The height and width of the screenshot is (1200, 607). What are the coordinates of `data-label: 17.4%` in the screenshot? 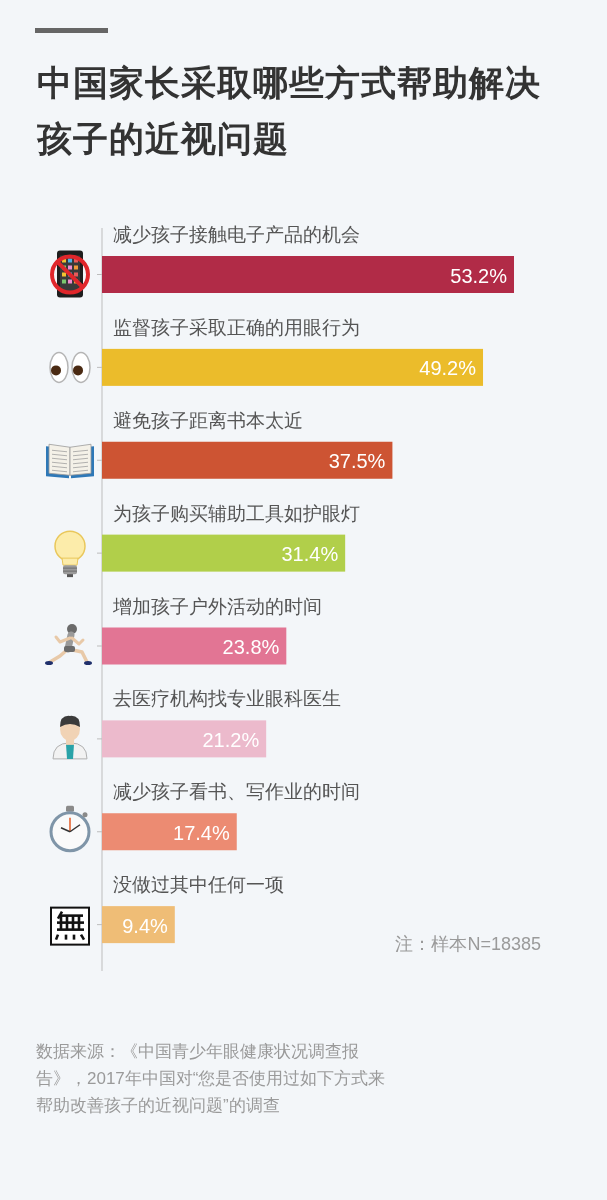 It's located at (201, 832).